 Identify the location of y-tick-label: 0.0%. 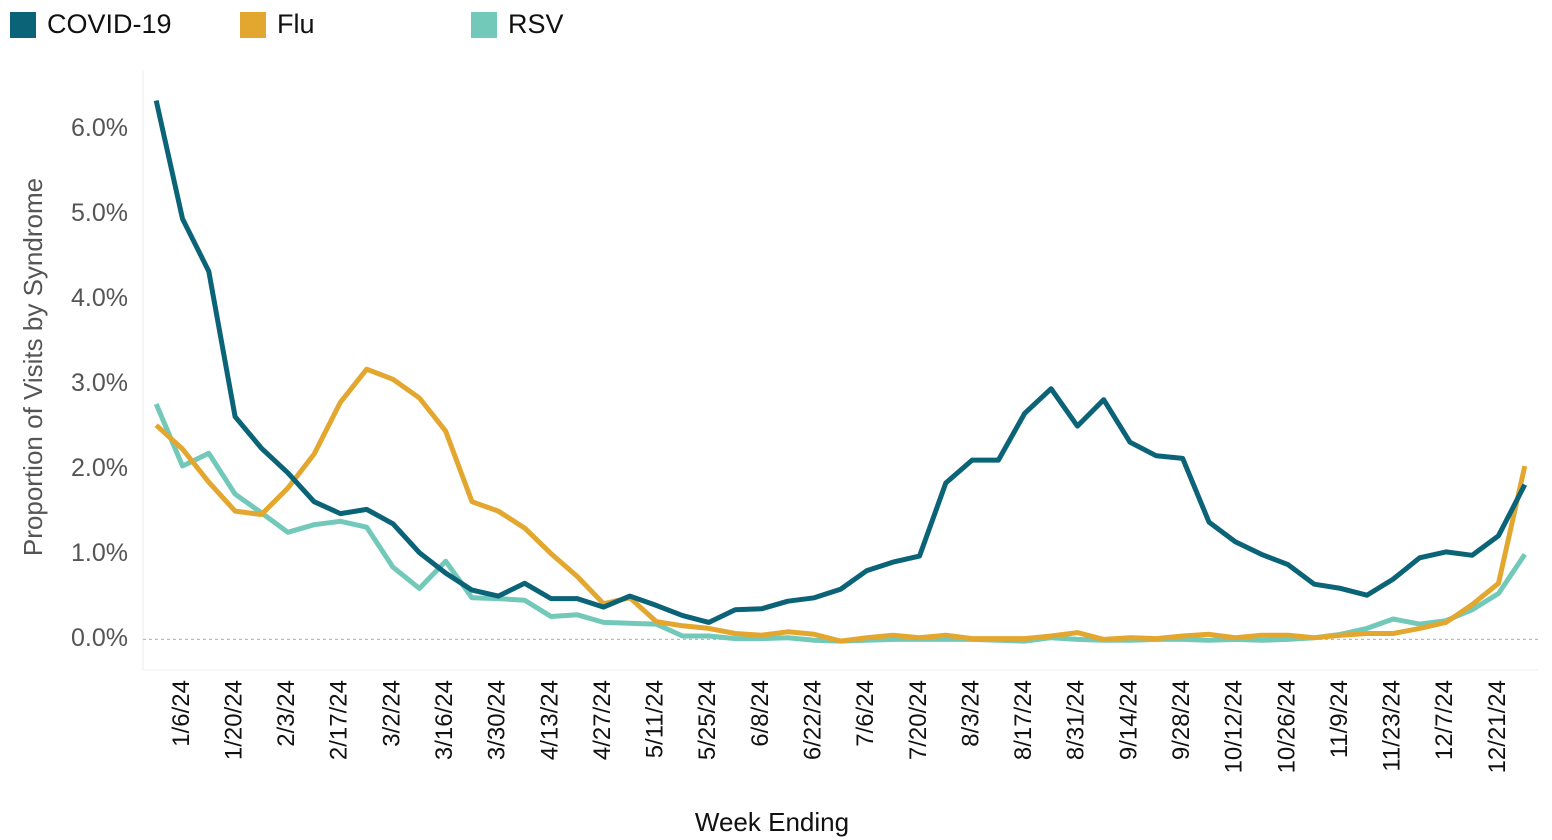
(99, 638).